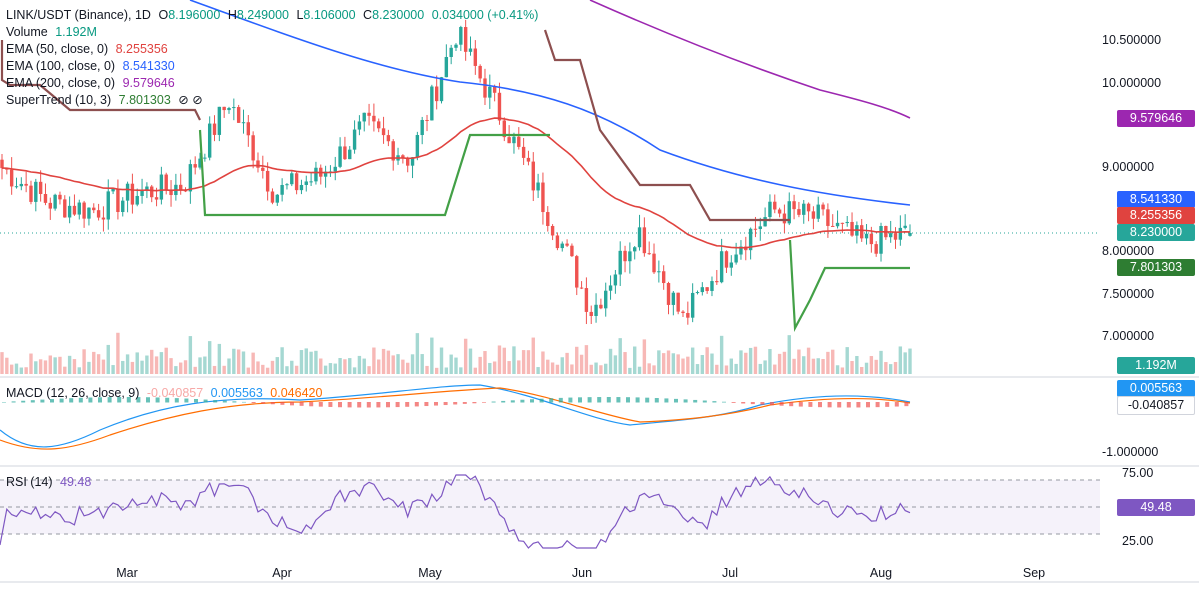  What do you see at coordinates (1156, 199) in the screenshot?
I see `ema100-price-pill: 8.541330` at bounding box center [1156, 199].